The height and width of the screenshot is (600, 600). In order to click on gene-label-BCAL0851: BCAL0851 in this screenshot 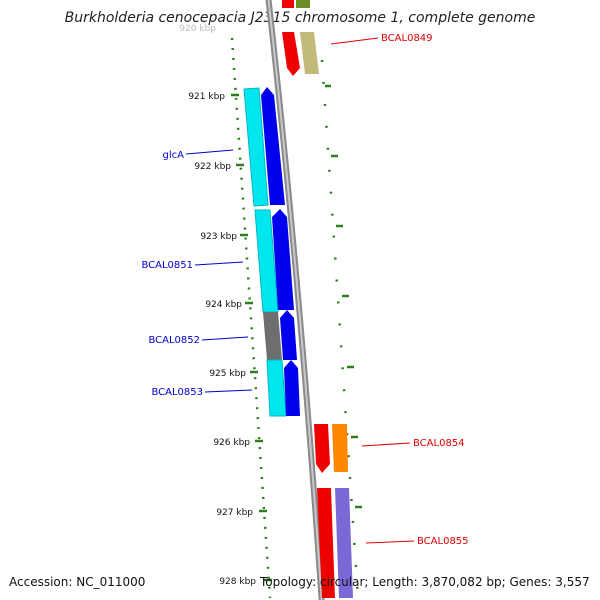, I will do `click(167, 265)`.